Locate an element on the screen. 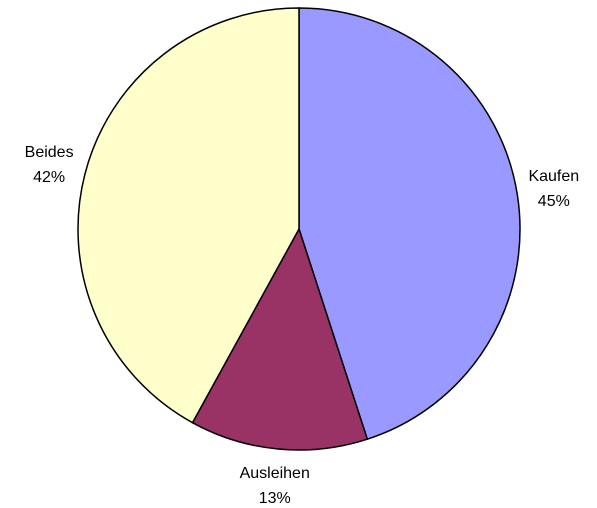  slice-label: Beides is located at coordinates (49, 152).